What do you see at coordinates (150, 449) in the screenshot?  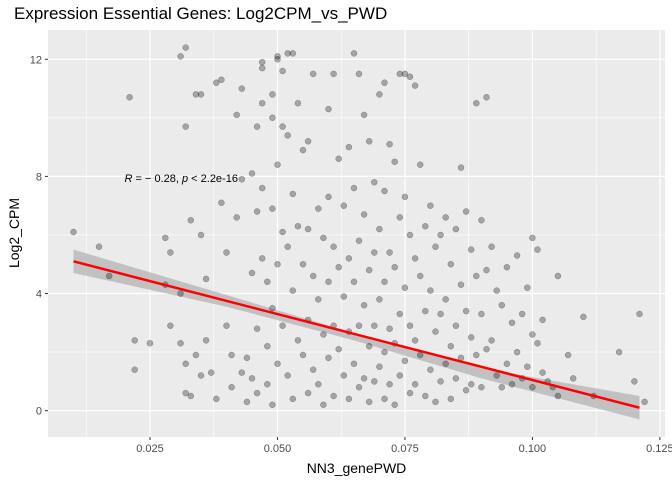 I see `x-tick-label: 0.025` at bounding box center [150, 449].